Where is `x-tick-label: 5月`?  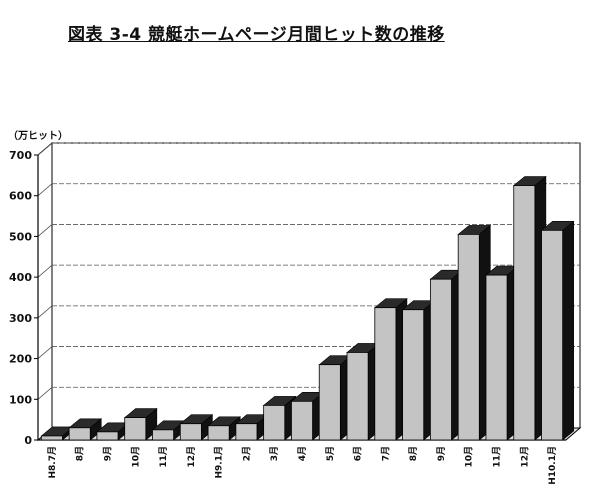 x-tick-label: 5月 is located at coordinates (330, 453).